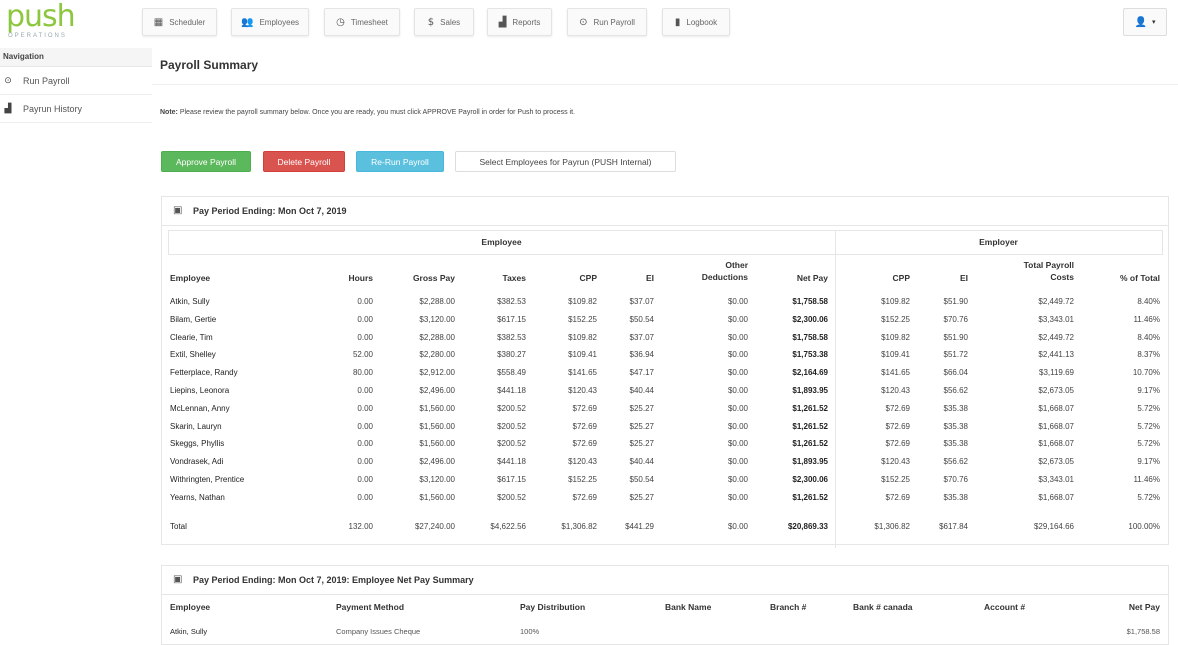 Image resolution: width=1178 pixels, height=645 pixels. What do you see at coordinates (1062, 277) in the screenshot?
I see `header-line: Costs` at bounding box center [1062, 277].